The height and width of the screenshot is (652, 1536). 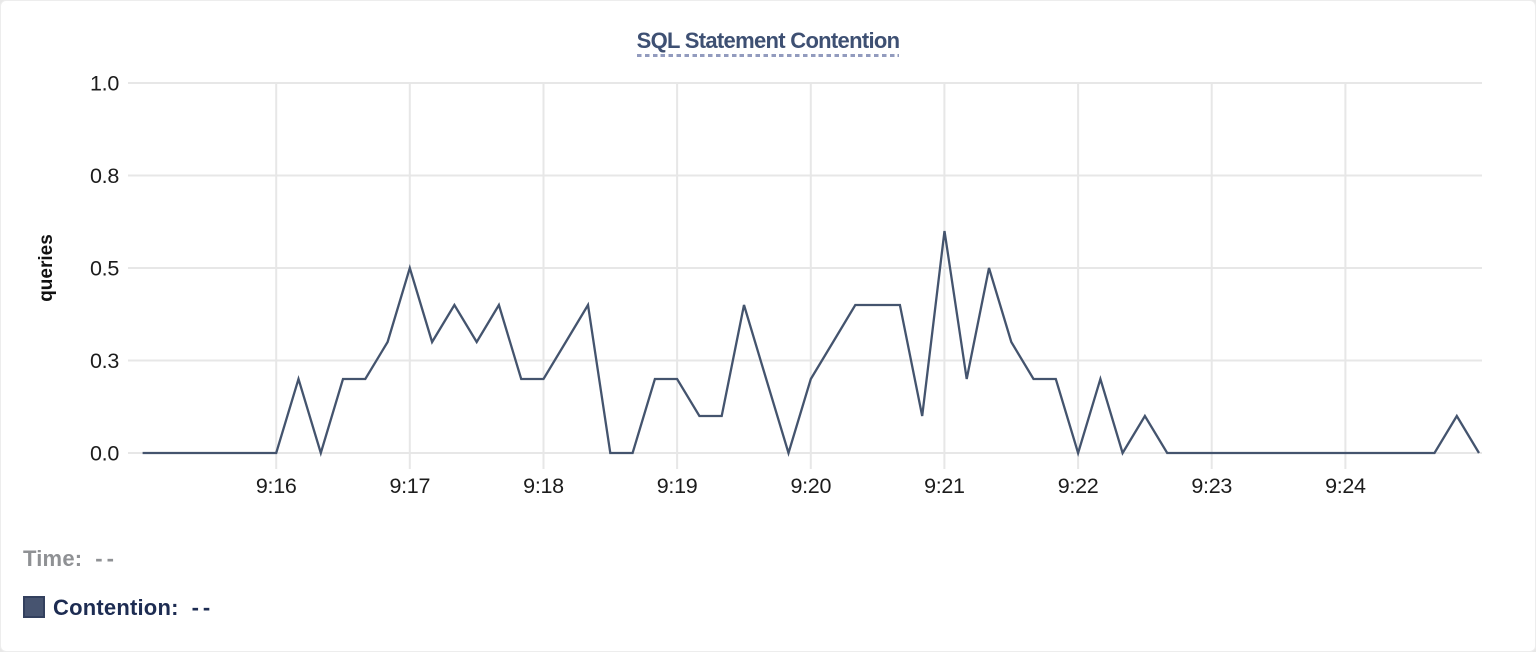 What do you see at coordinates (810, 486) in the screenshot?
I see `svg-text: 9:20` at bounding box center [810, 486].